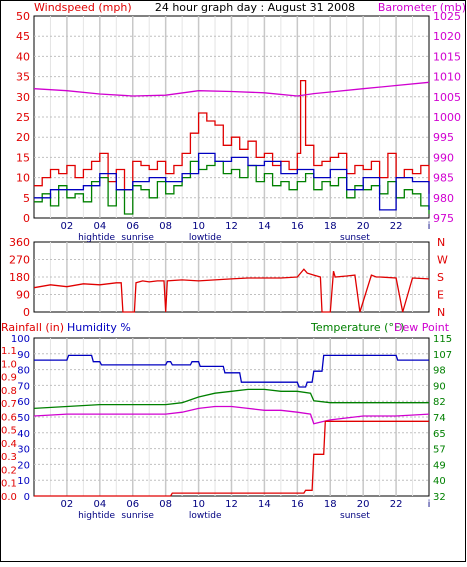 Image resolution: width=467 pixels, height=567 pixels. Describe the element at coordinates (23, 450) in the screenshot. I see `humidity-tick-label: 30` at that location.